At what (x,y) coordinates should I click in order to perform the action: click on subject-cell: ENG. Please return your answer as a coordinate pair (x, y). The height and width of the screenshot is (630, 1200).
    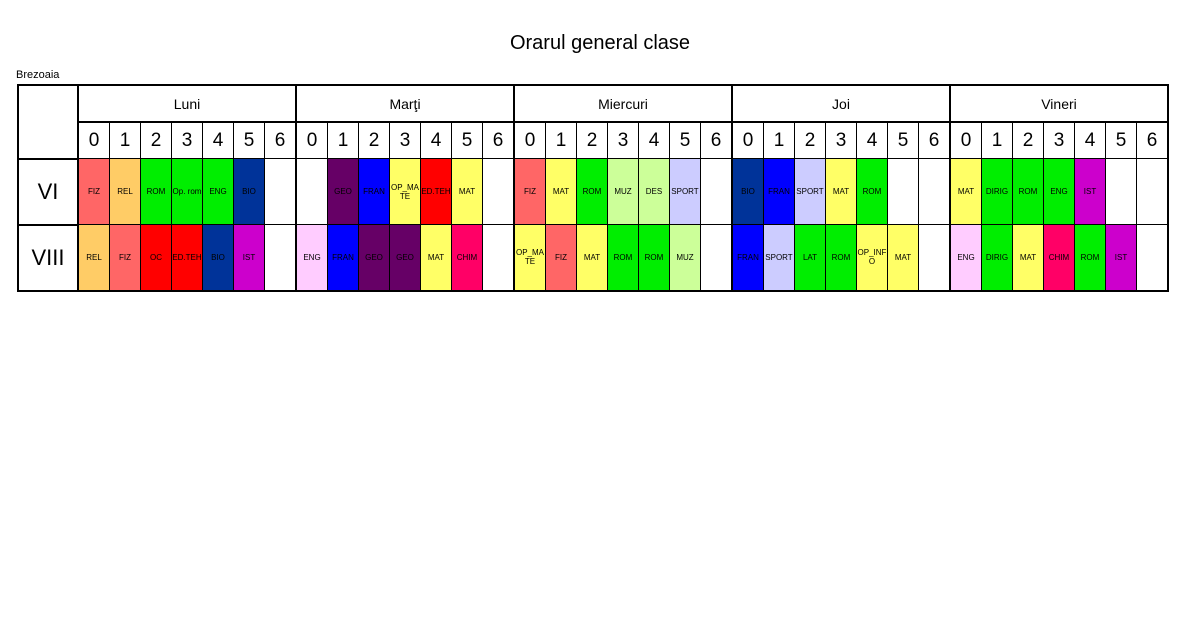
    Looking at the image, I should click on (218, 191).